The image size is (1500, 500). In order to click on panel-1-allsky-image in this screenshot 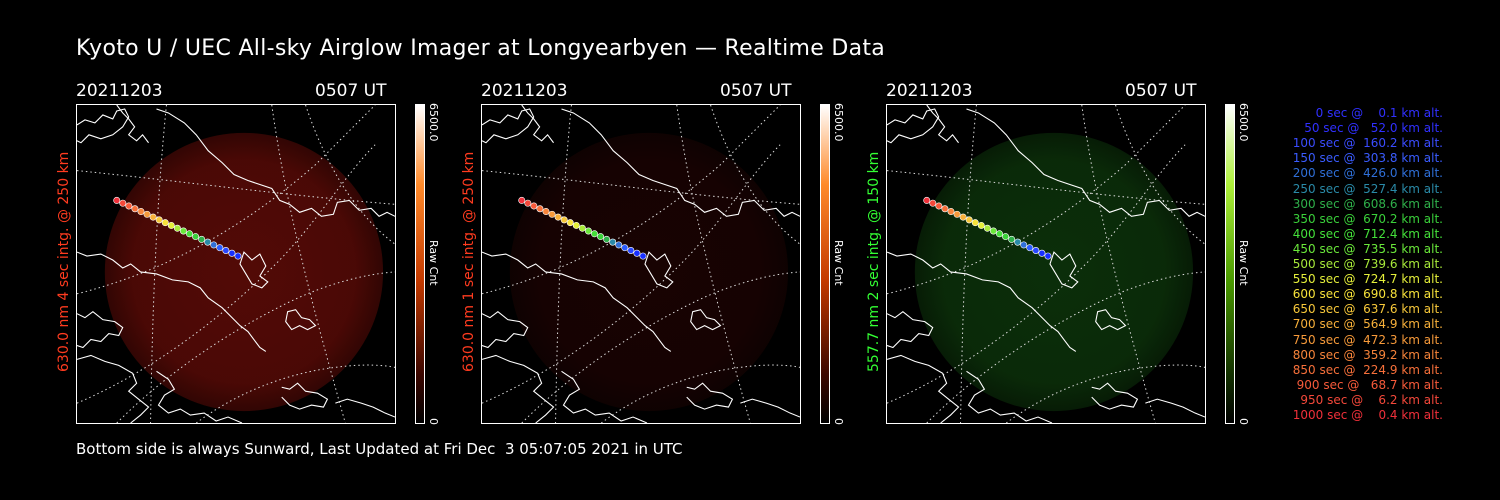, I will do `click(236, 264)`.